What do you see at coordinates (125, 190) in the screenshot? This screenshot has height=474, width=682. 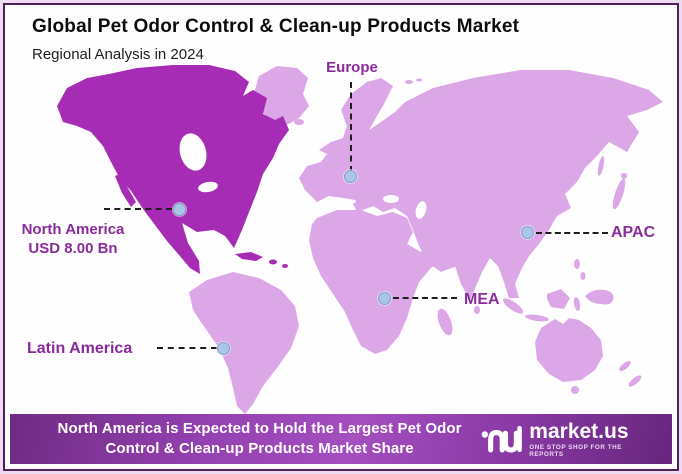 I see `map-baja` at bounding box center [125, 190].